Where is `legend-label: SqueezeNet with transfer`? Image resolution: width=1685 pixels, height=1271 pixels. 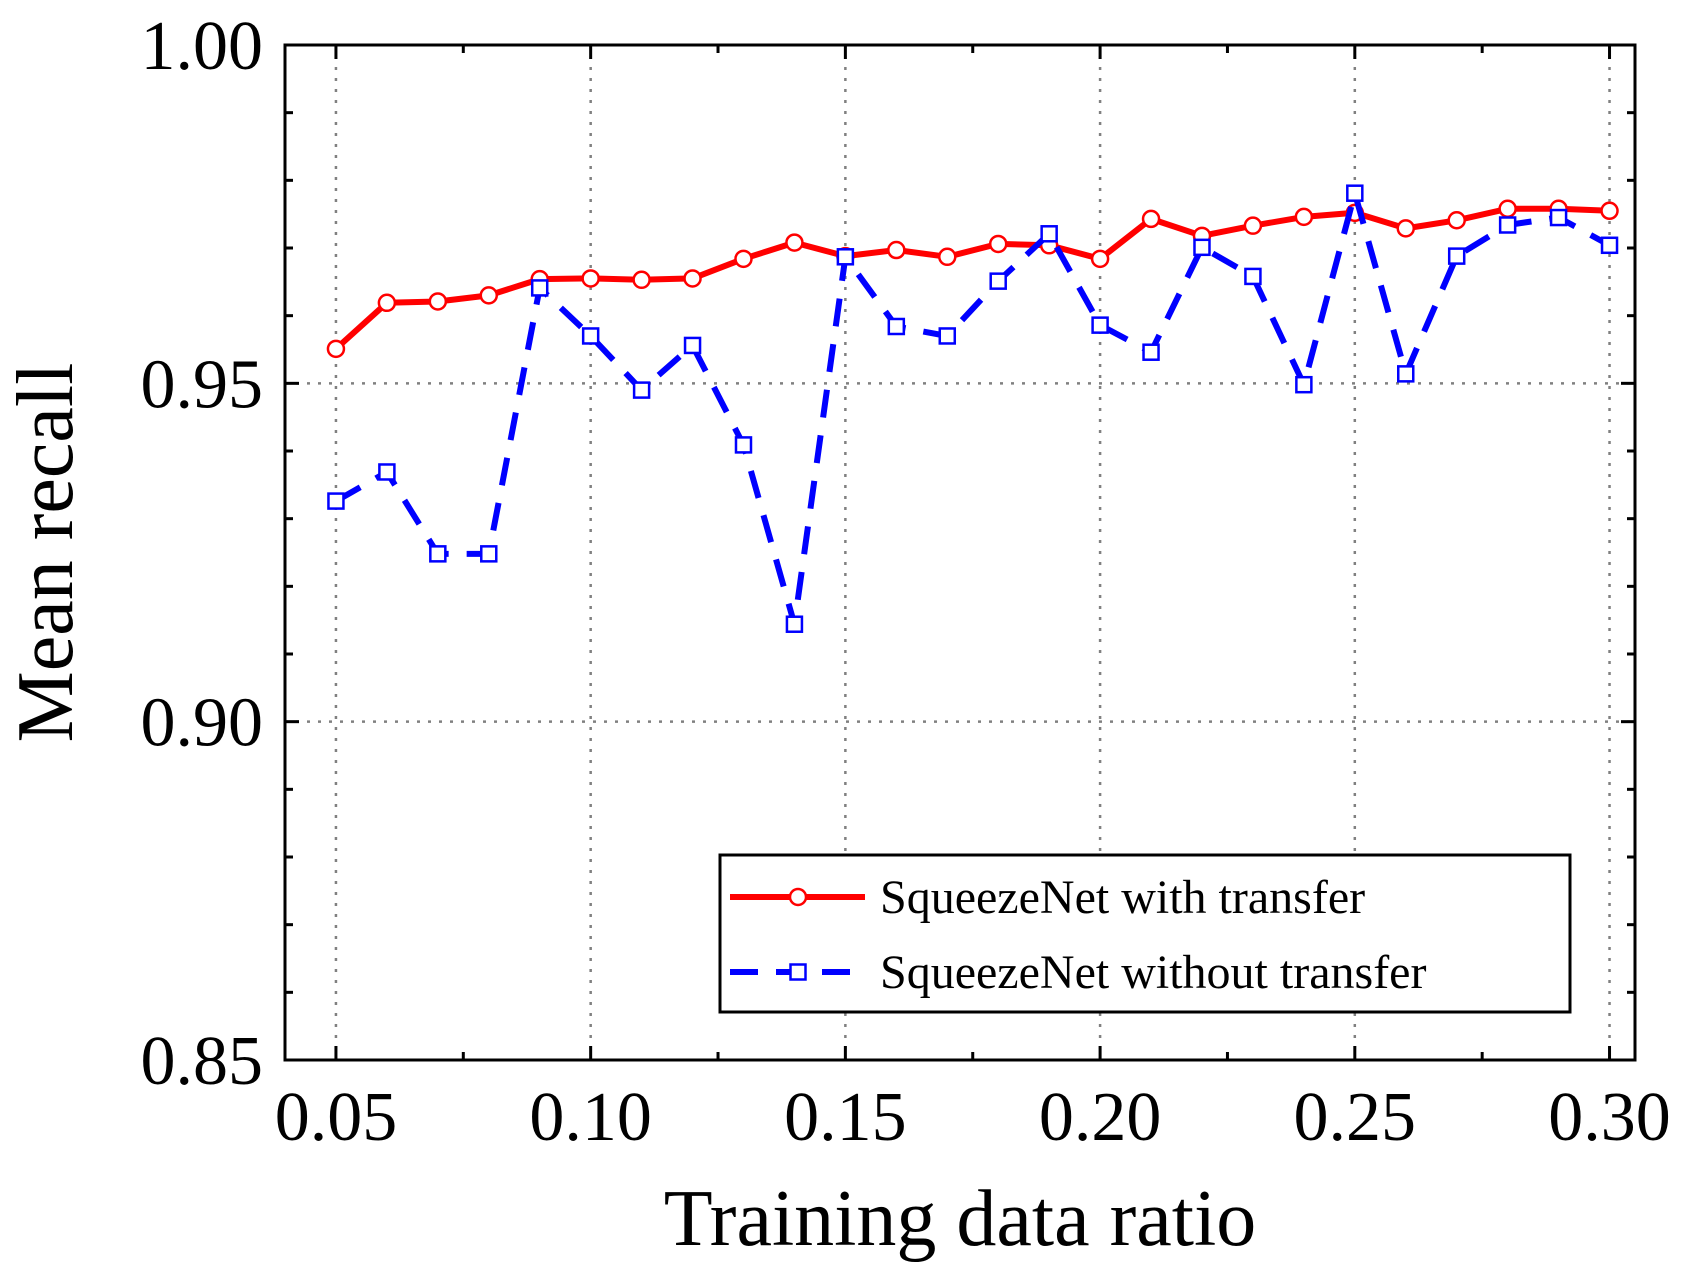
legend-label: SqueezeNet with transfer is located at coordinates (1122, 897).